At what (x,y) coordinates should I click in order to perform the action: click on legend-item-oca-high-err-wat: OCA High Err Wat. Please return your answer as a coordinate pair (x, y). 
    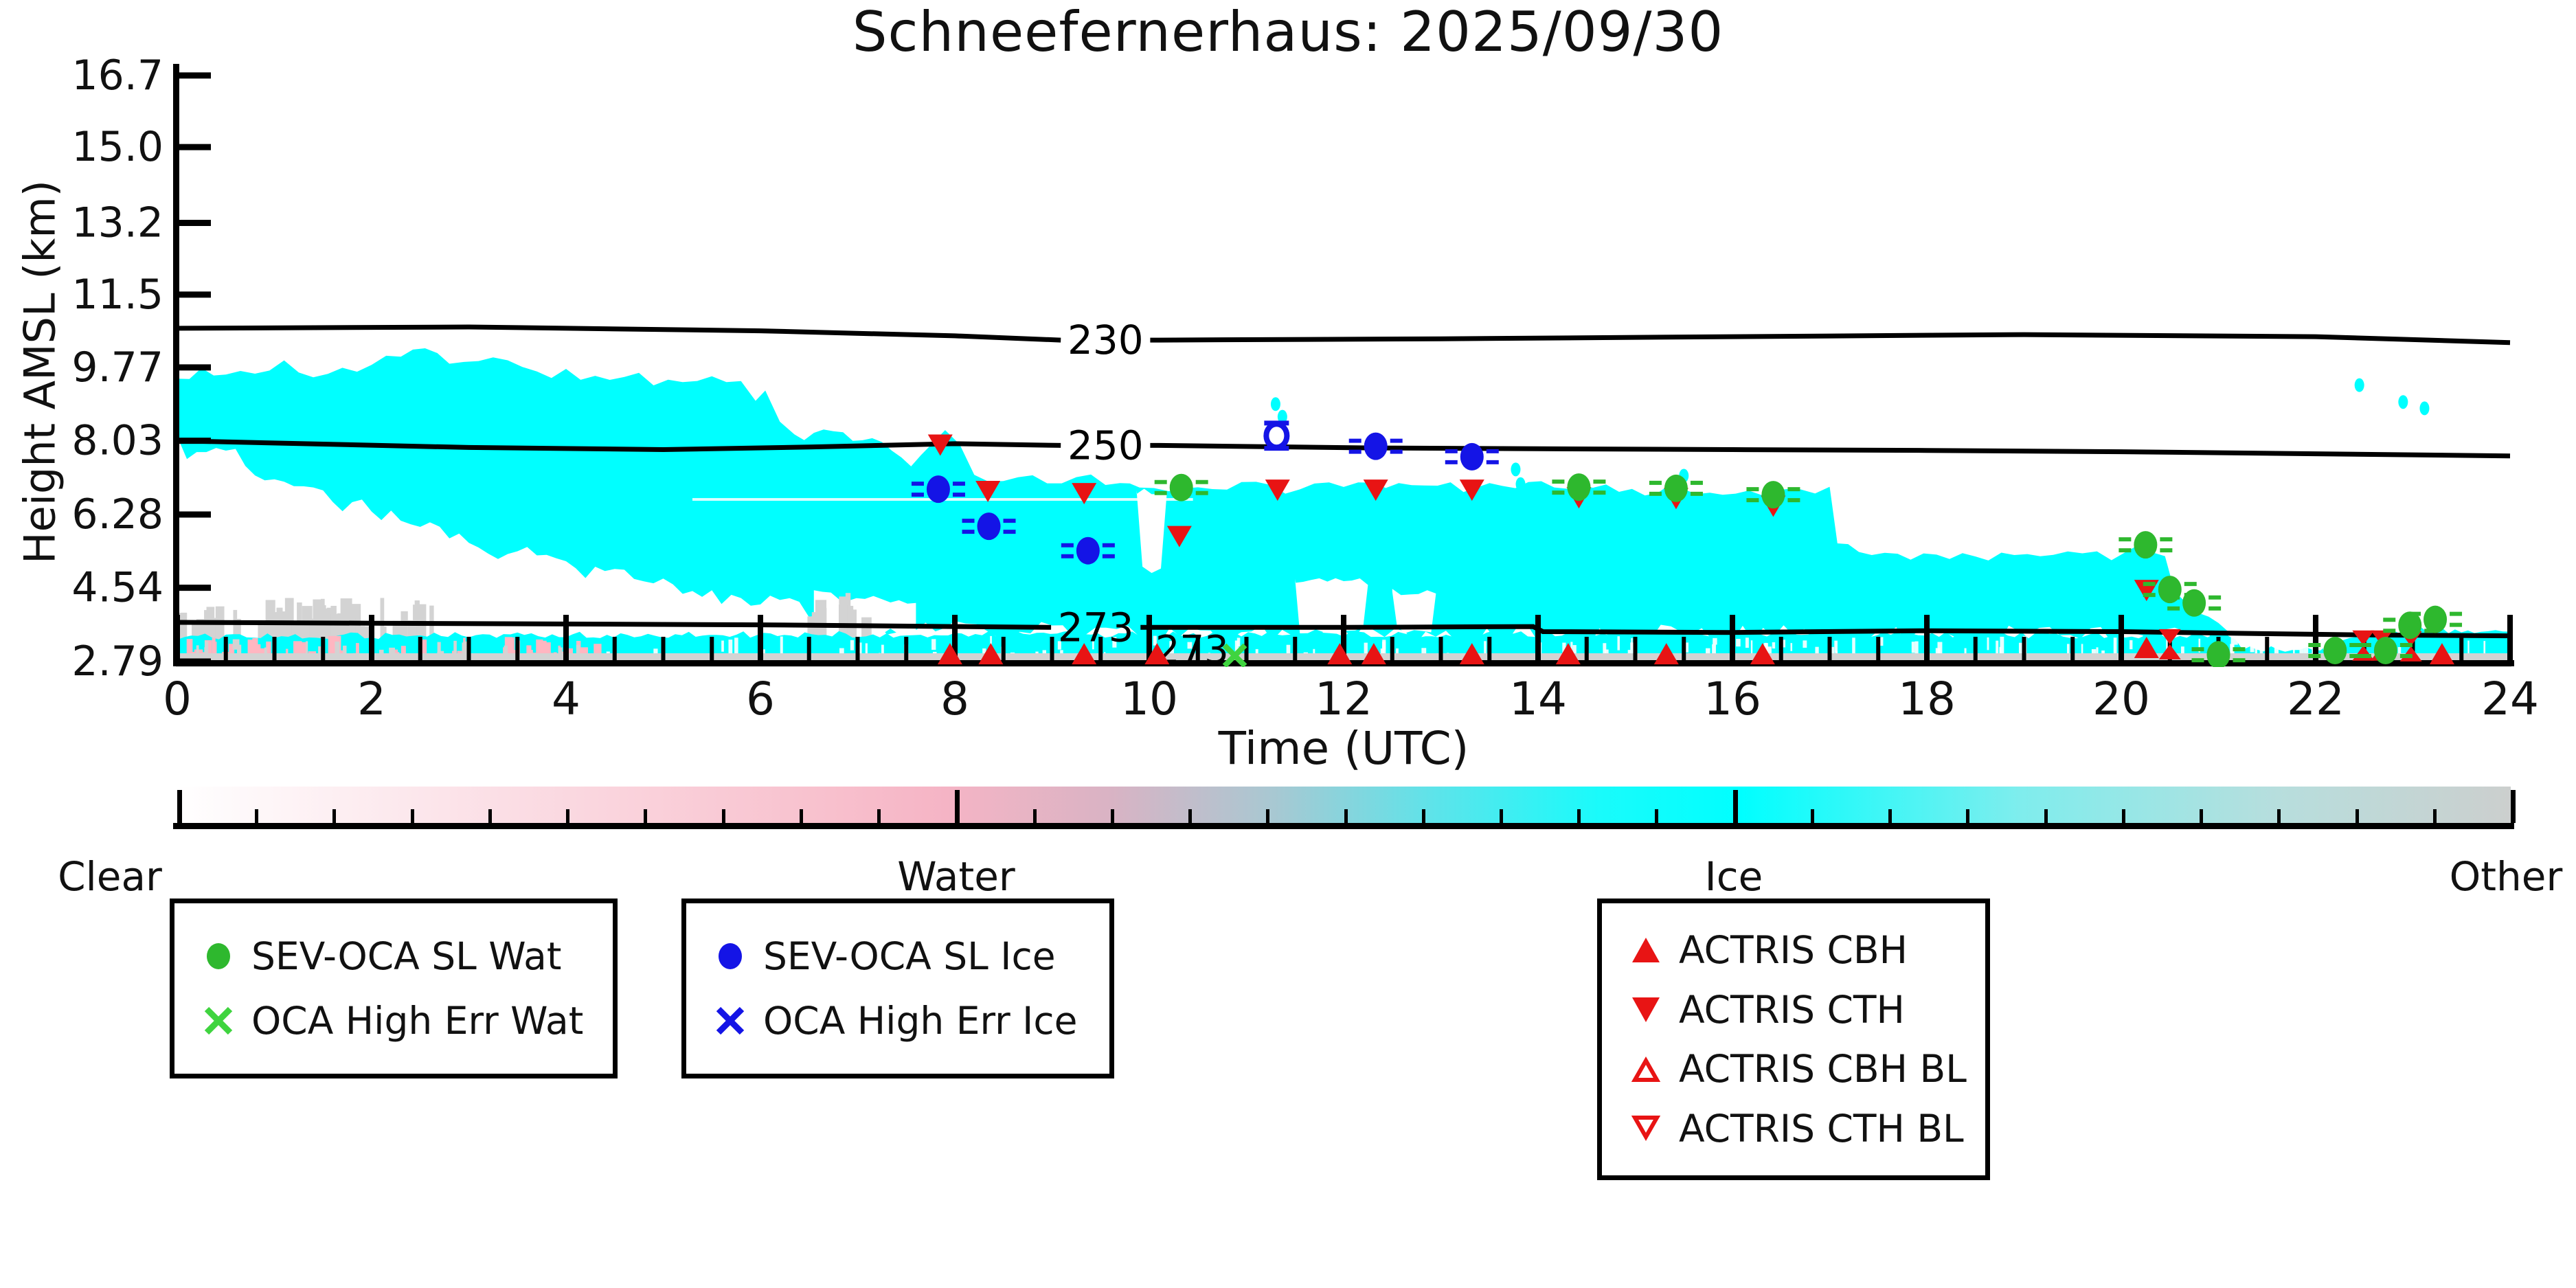
    Looking at the image, I should click on (393, 1021).